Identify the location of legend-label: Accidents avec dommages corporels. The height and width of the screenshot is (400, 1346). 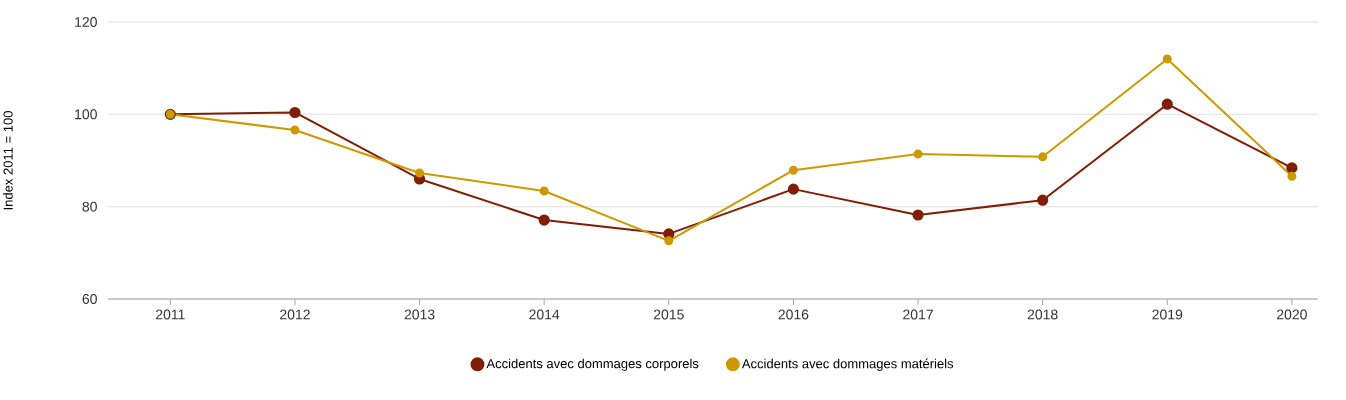
(592, 364).